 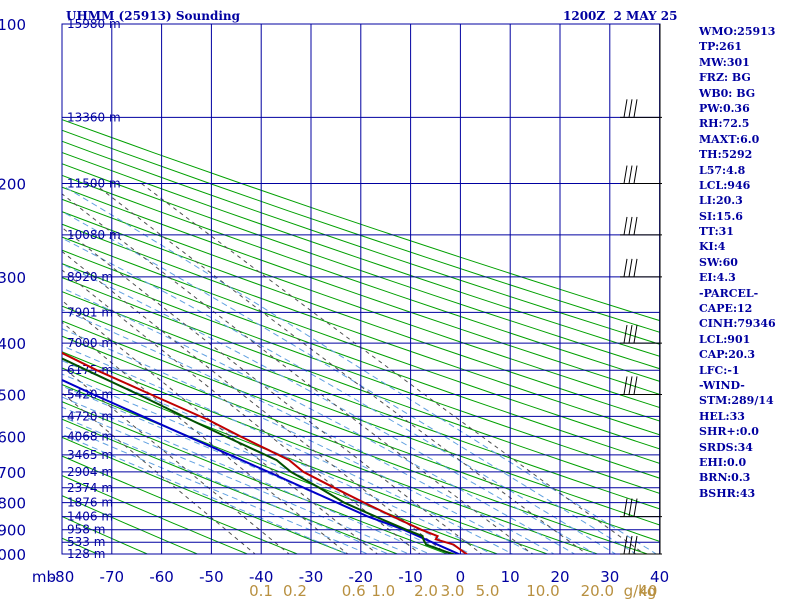 I want to click on stat-item: L57:4.8, so click(x=722, y=170).